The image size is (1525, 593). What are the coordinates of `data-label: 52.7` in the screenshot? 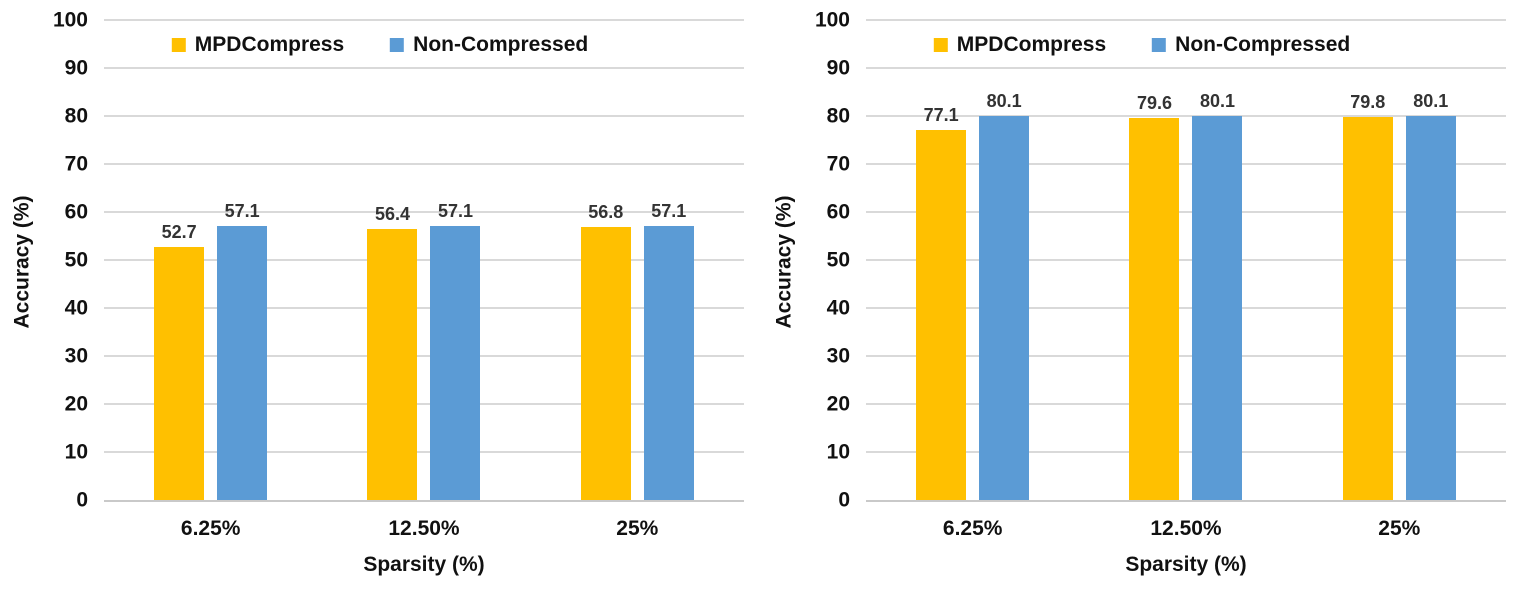 It's located at (179, 232).